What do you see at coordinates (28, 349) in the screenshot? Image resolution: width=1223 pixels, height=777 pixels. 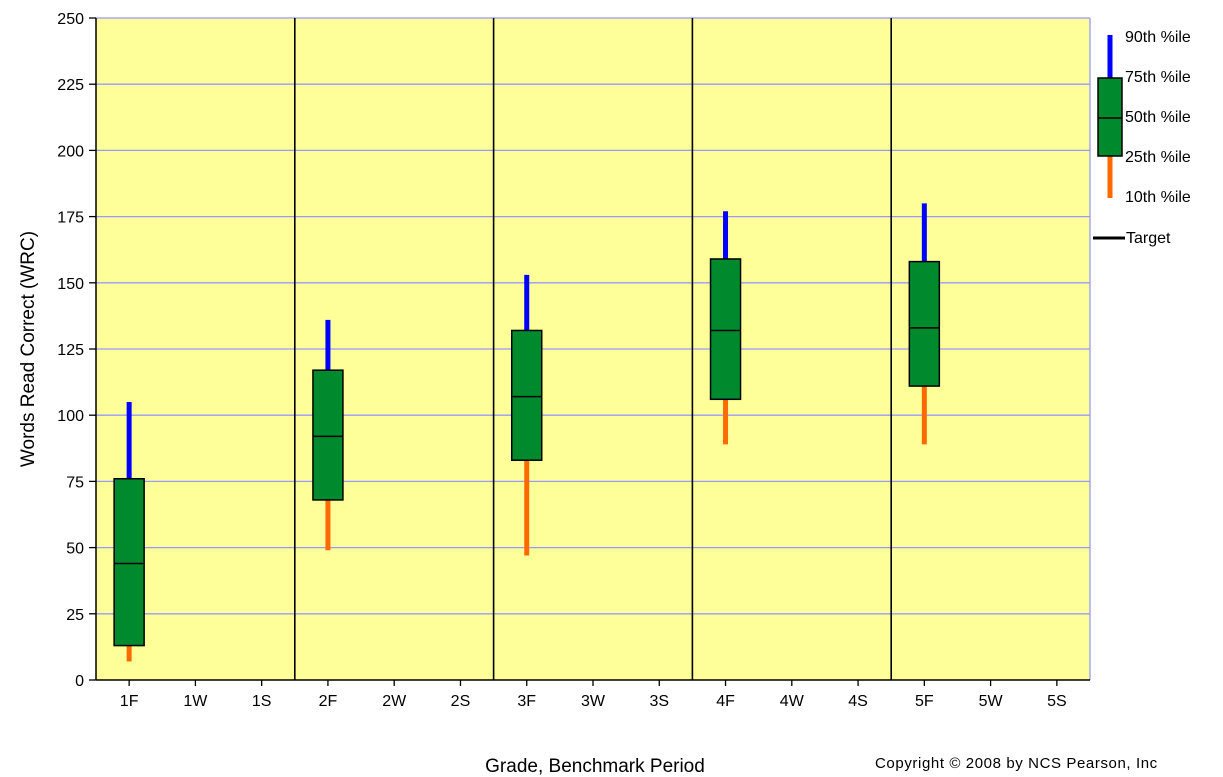 I see `y-axis-title: Words Read Correct (WRC)` at bounding box center [28, 349].